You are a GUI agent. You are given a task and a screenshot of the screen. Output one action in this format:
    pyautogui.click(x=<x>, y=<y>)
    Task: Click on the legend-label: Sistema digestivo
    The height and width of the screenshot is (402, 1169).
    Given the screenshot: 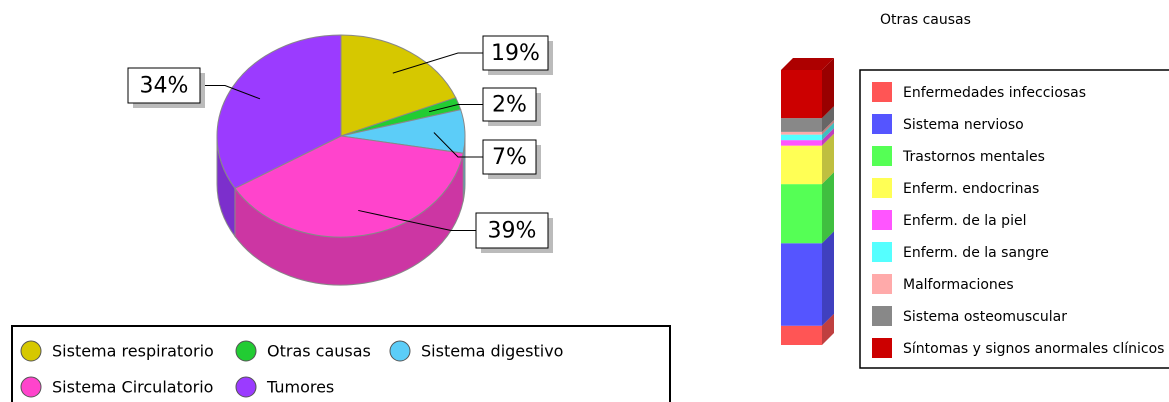 What is the action you would take?
    pyautogui.click(x=492, y=351)
    